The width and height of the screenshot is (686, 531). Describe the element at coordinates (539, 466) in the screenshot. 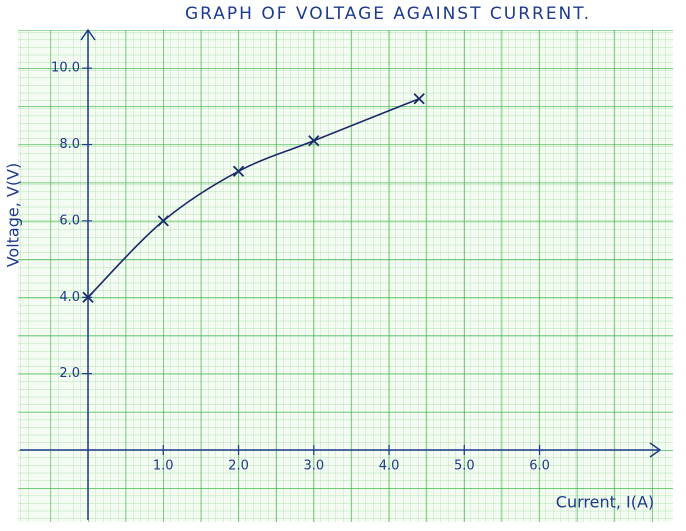

I see `x-tick-label: 6.0` at that location.